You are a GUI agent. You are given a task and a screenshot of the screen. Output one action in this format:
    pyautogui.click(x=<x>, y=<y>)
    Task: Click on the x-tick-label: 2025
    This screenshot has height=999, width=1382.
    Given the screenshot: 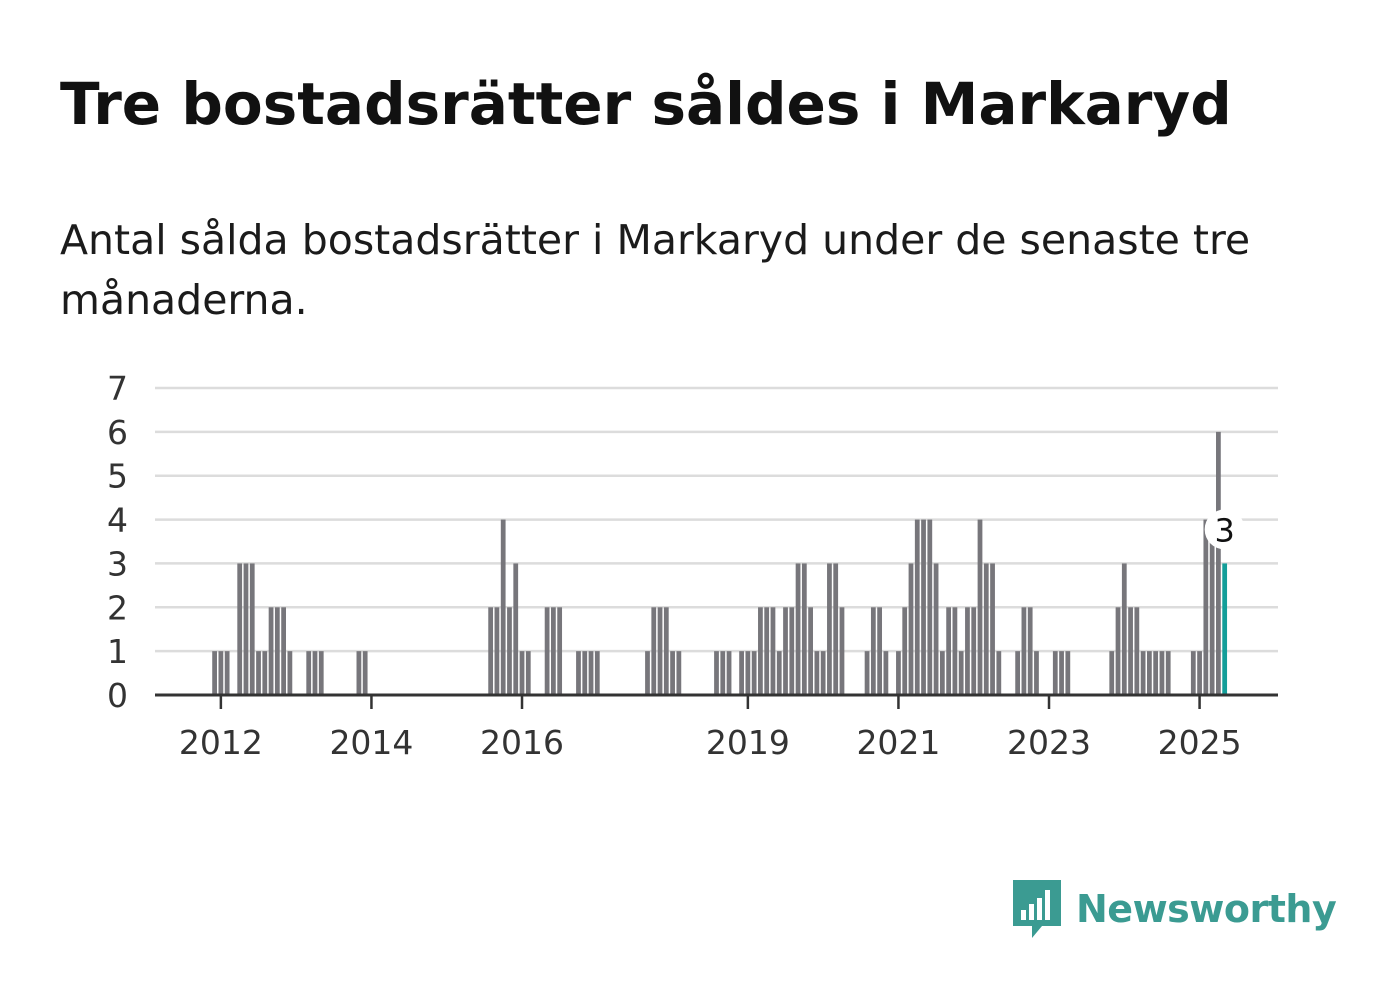 What is the action you would take?
    pyautogui.click(x=1200, y=742)
    